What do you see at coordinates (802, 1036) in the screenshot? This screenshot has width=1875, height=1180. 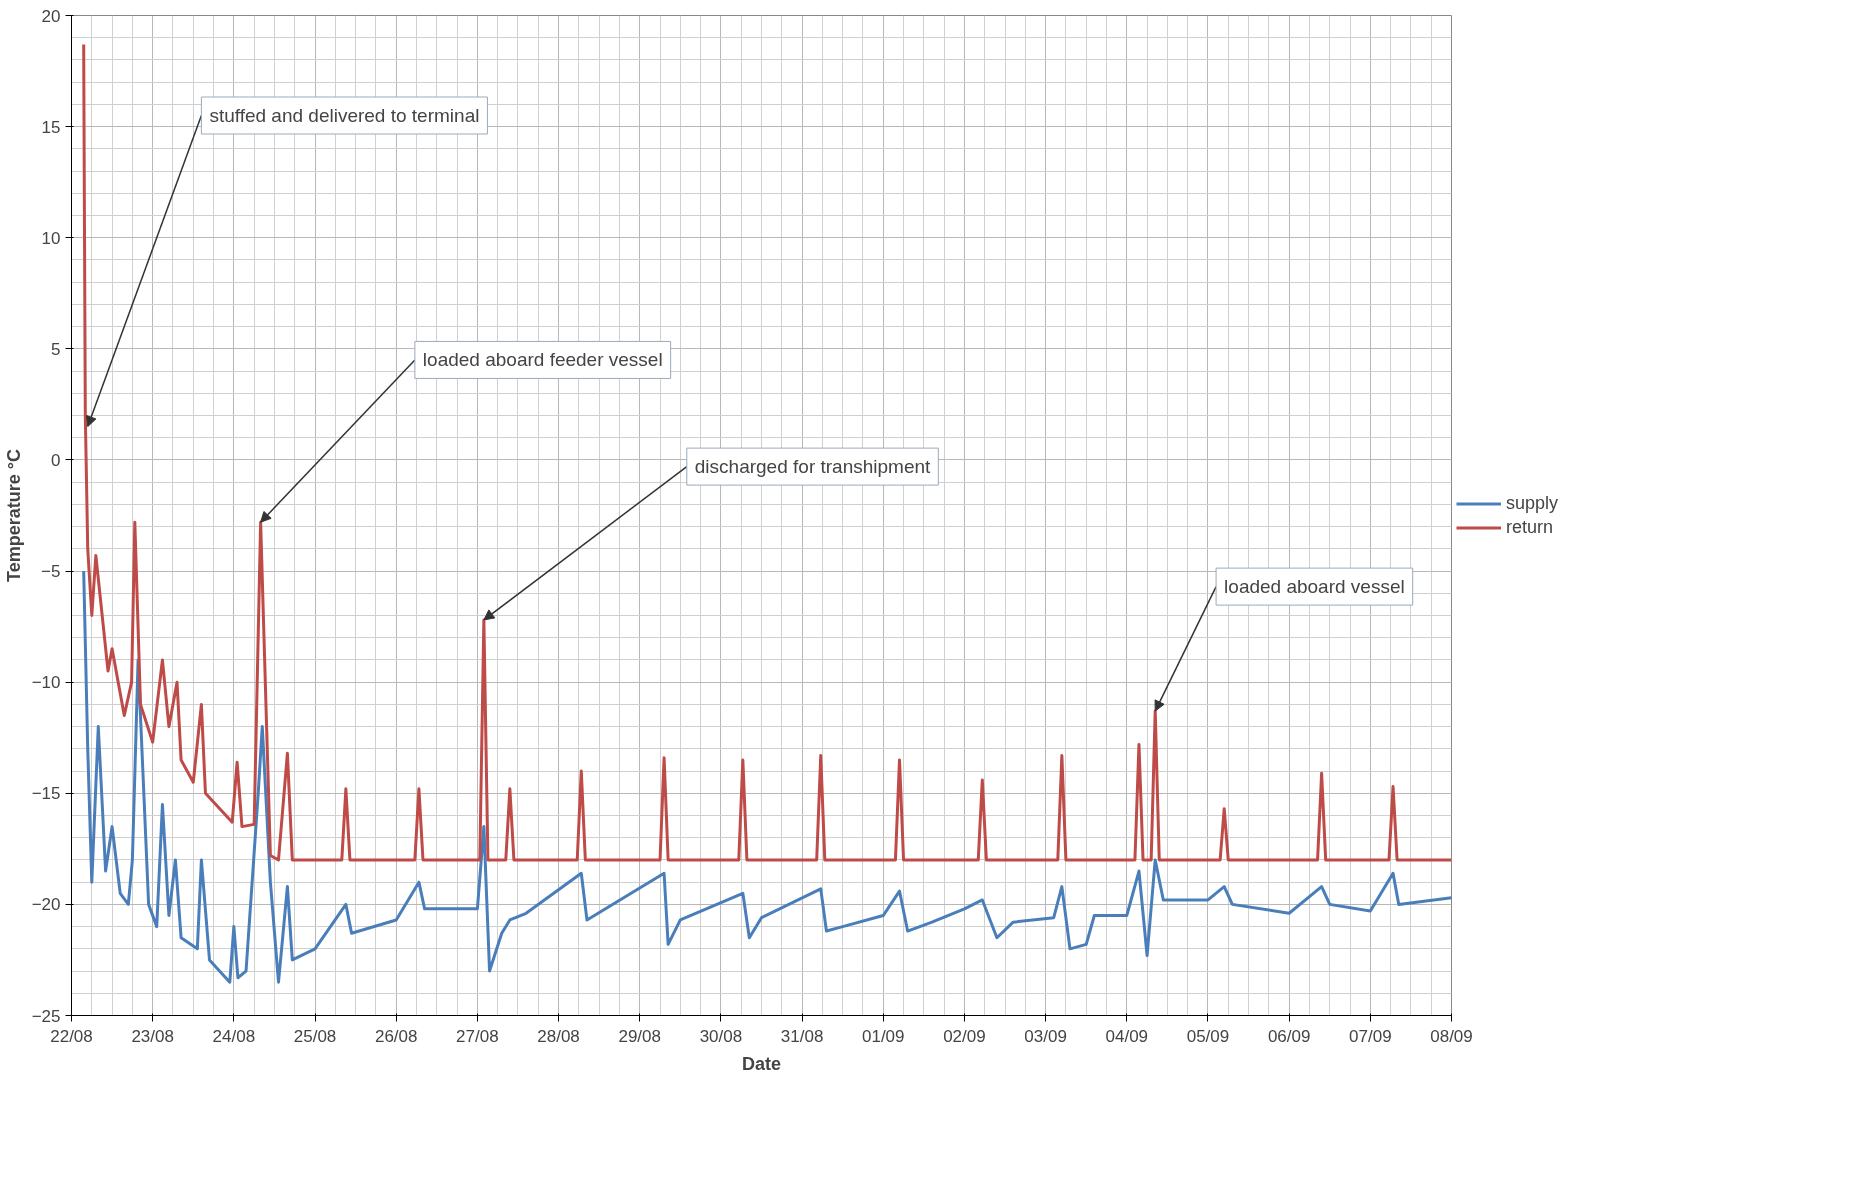 I see `x-tick-label: 31/08` at bounding box center [802, 1036].